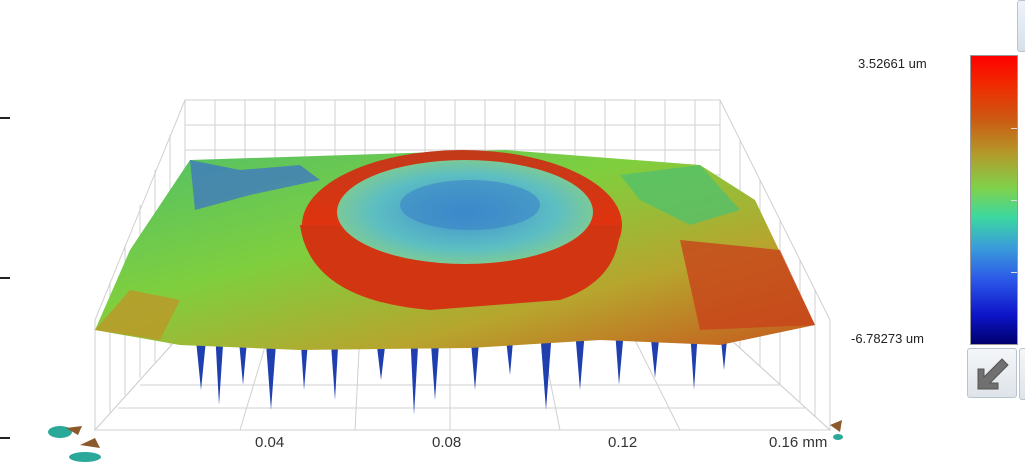 The image size is (1025, 467). Describe the element at coordinates (269, 442) in the screenshot. I see `x-tick-label: 0.04` at that location.